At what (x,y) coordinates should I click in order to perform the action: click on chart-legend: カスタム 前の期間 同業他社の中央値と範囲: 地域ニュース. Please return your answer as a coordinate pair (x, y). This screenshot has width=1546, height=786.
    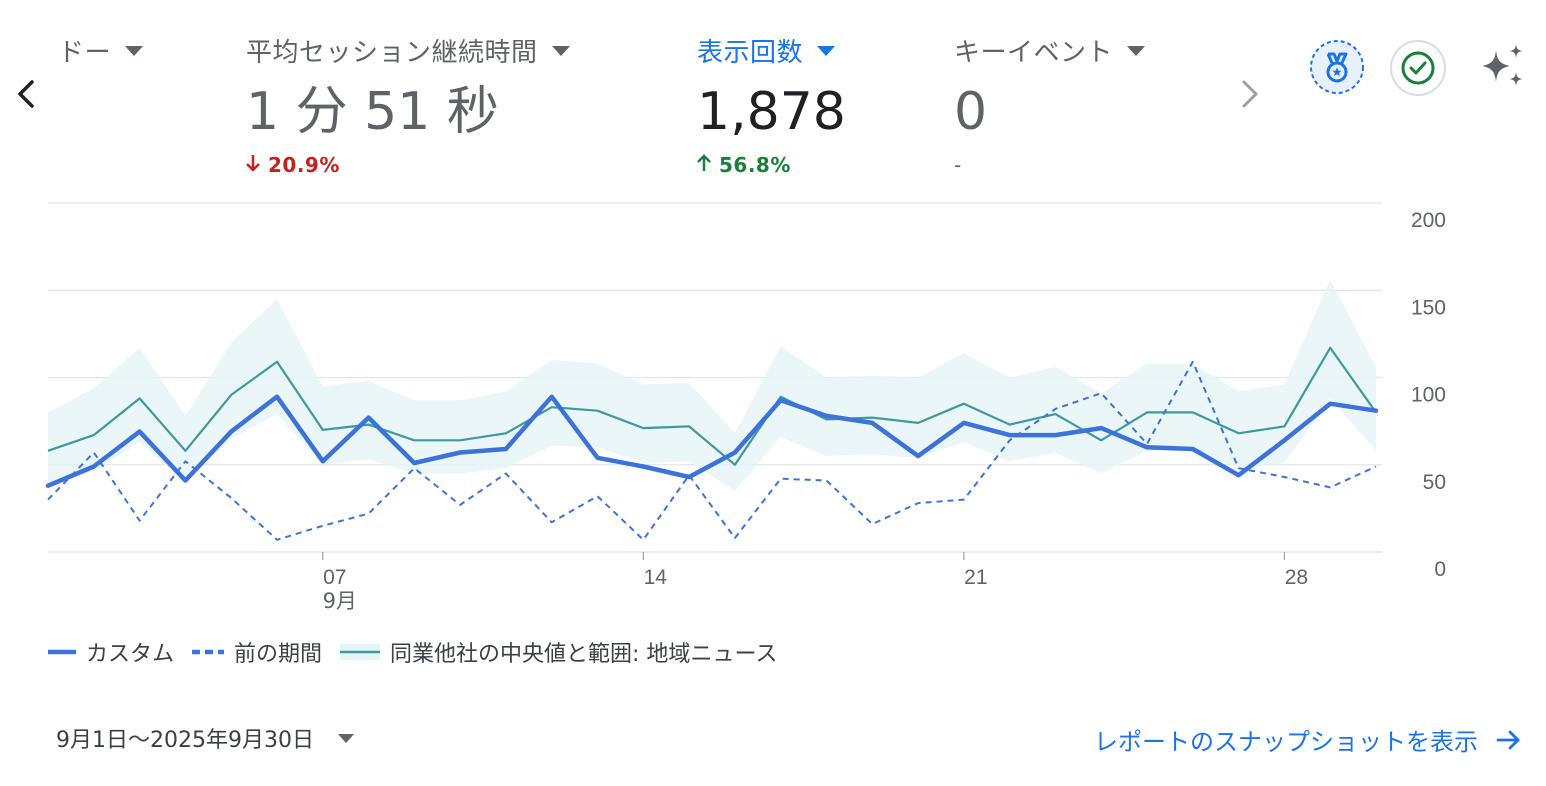
    Looking at the image, I should click on (421, 652).